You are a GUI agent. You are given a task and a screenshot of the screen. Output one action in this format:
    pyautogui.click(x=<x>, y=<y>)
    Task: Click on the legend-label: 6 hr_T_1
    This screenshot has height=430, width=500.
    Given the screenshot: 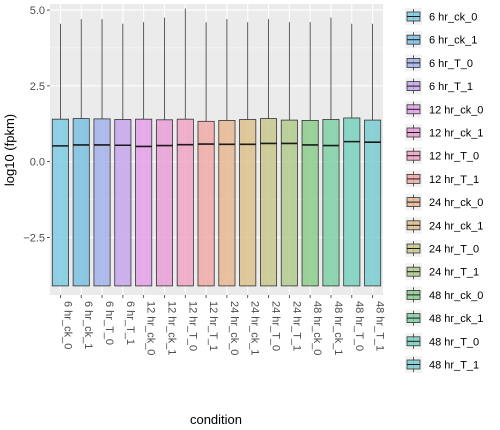 What is the action you would take?
    pyautogui.click(x=451, y=87)
    